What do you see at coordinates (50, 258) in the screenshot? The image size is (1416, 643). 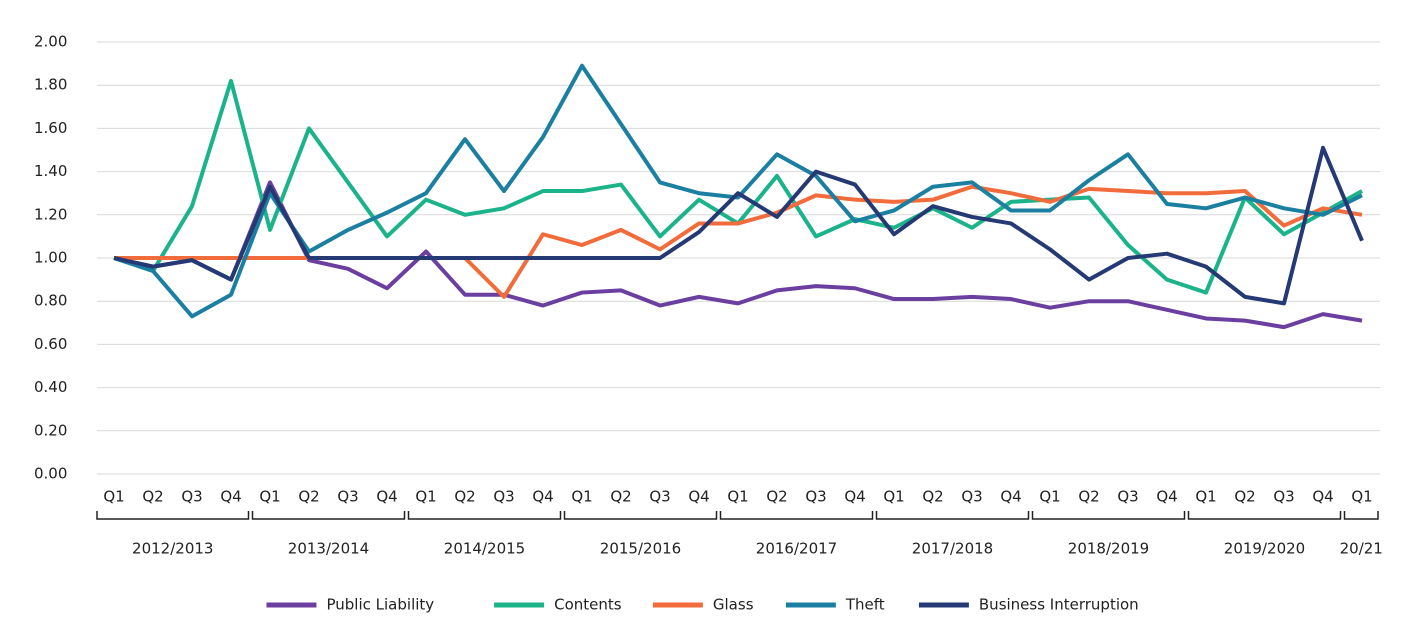 I see `y-tick-label: 1.00` at bounding box center [50, 258].